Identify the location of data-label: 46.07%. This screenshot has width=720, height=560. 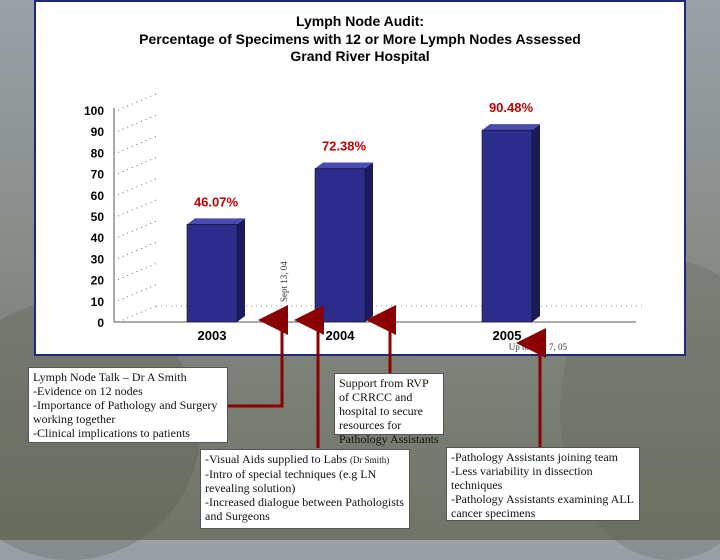
(216, 201).